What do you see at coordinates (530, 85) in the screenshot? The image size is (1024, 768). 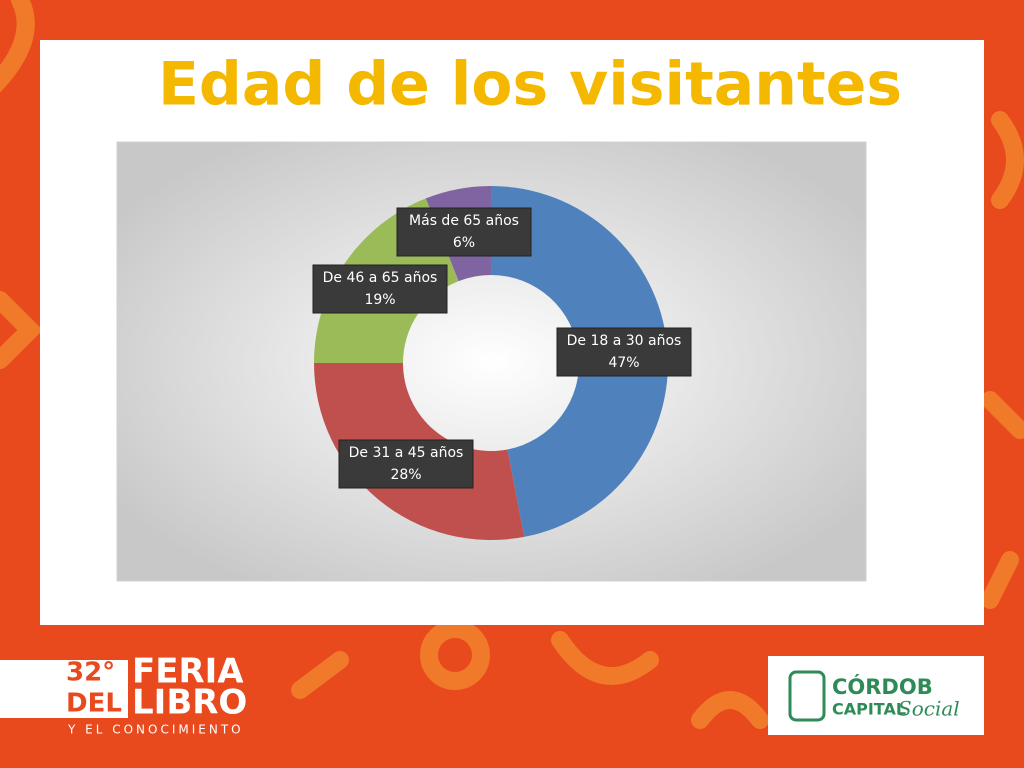 I see `chart-title: Edad de los visitantes` at bounding box center [530, 85].